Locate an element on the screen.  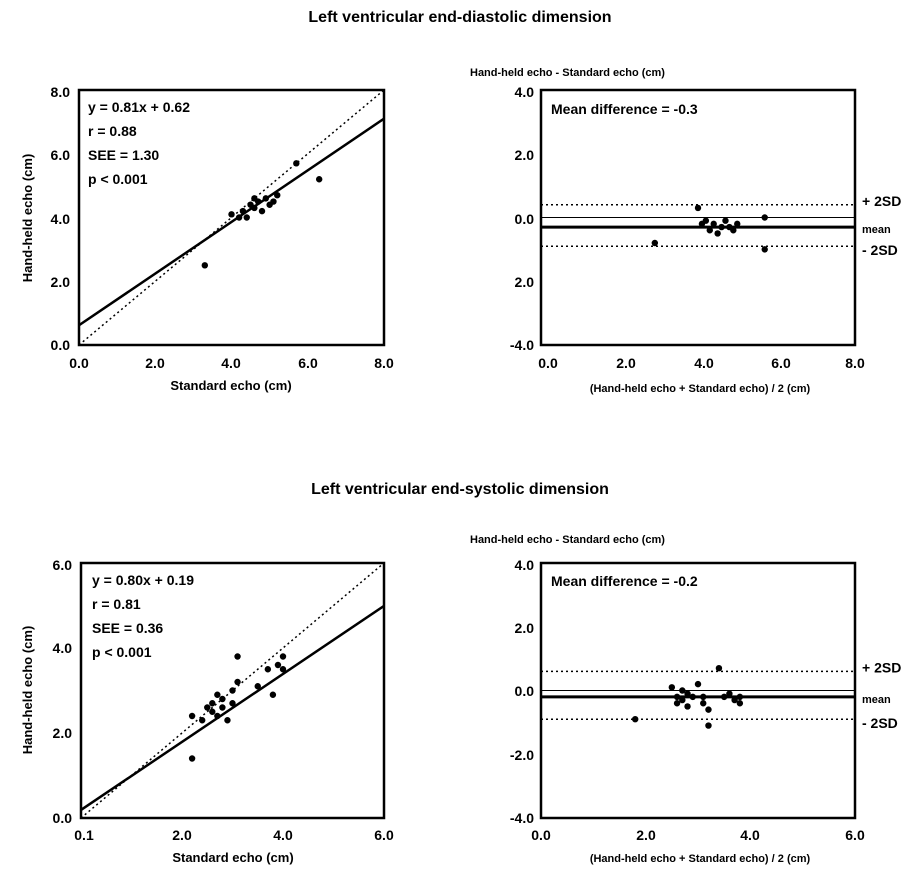
plot-frame is located at coordinates (231, 217).